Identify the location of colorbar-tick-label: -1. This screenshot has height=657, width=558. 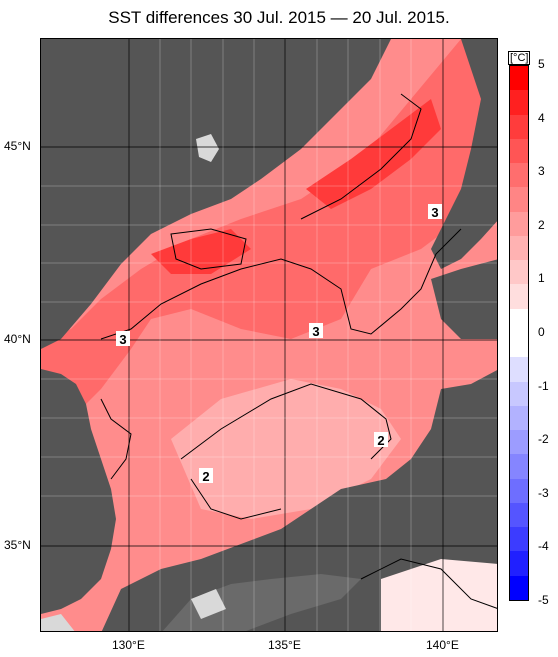
(543, 385).